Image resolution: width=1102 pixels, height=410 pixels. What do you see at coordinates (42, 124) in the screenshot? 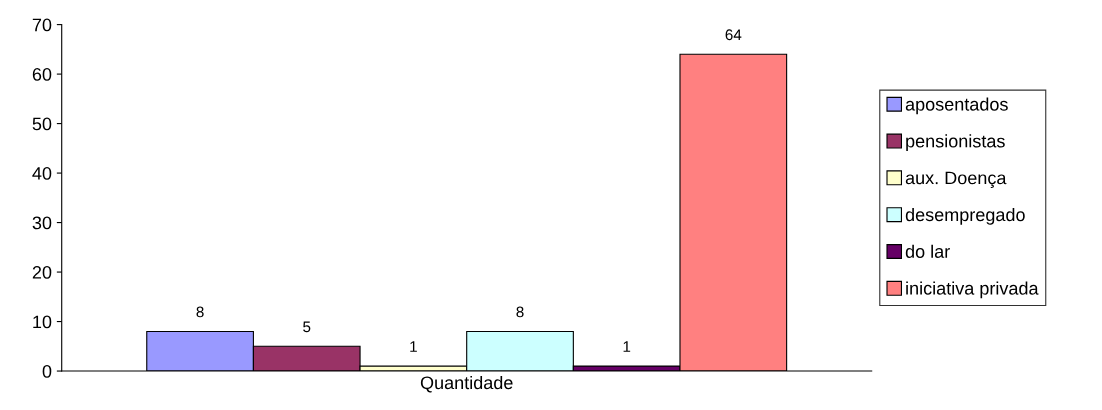
I see `y-tick-label: 50` at bounding box center [42, 124].